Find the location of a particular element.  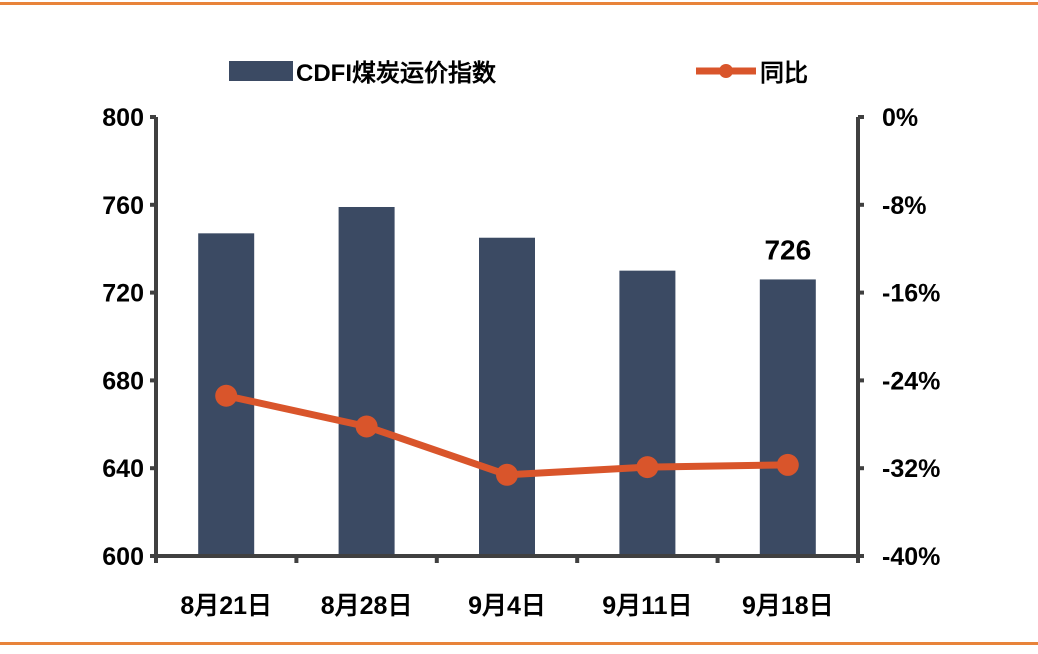

right-tick-label: -32% is located at coordinates (911, 469).